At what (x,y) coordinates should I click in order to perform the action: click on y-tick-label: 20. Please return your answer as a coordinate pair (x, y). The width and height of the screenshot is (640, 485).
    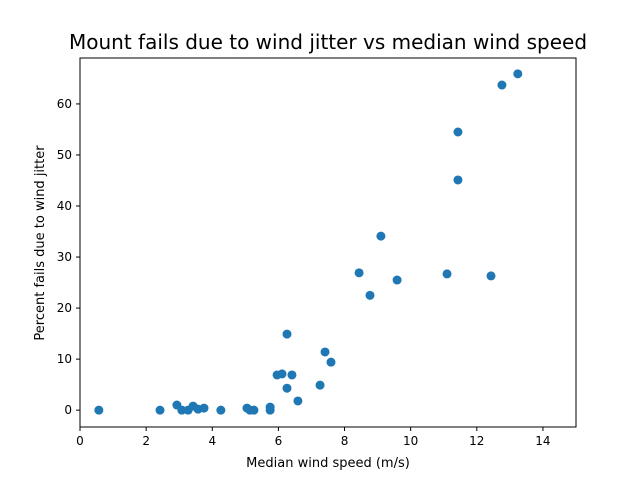
    Looking at the image, I should click on (64, 308).